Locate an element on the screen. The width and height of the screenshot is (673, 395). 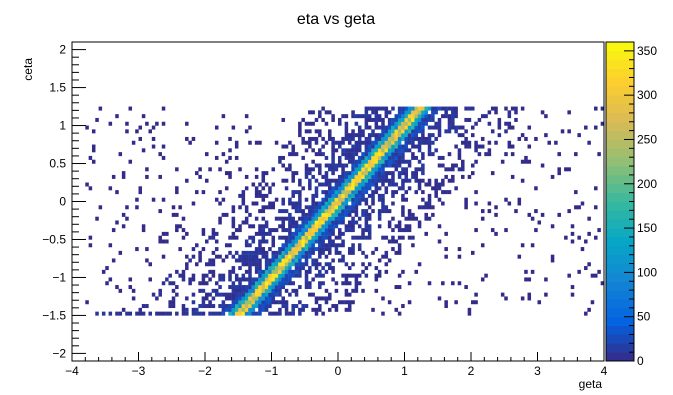
z-tick-label: 150 is located at coordinates (647, 228).